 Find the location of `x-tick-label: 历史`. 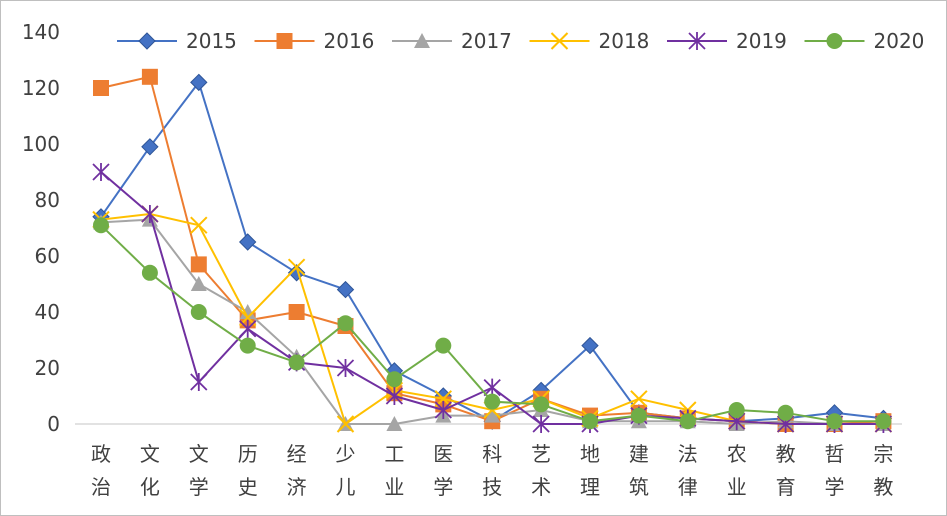

x-tick-label: 历史 is located at coordinates (248, 470).